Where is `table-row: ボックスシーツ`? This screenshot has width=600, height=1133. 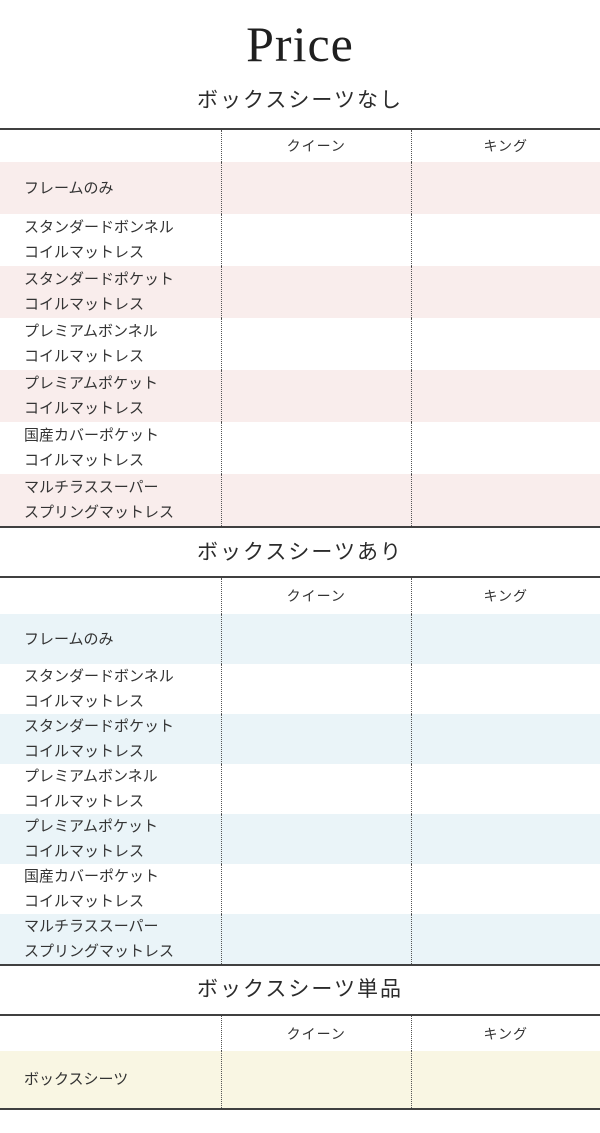
table-row: ボックスシーツ is located at coordinates (300, 1079).